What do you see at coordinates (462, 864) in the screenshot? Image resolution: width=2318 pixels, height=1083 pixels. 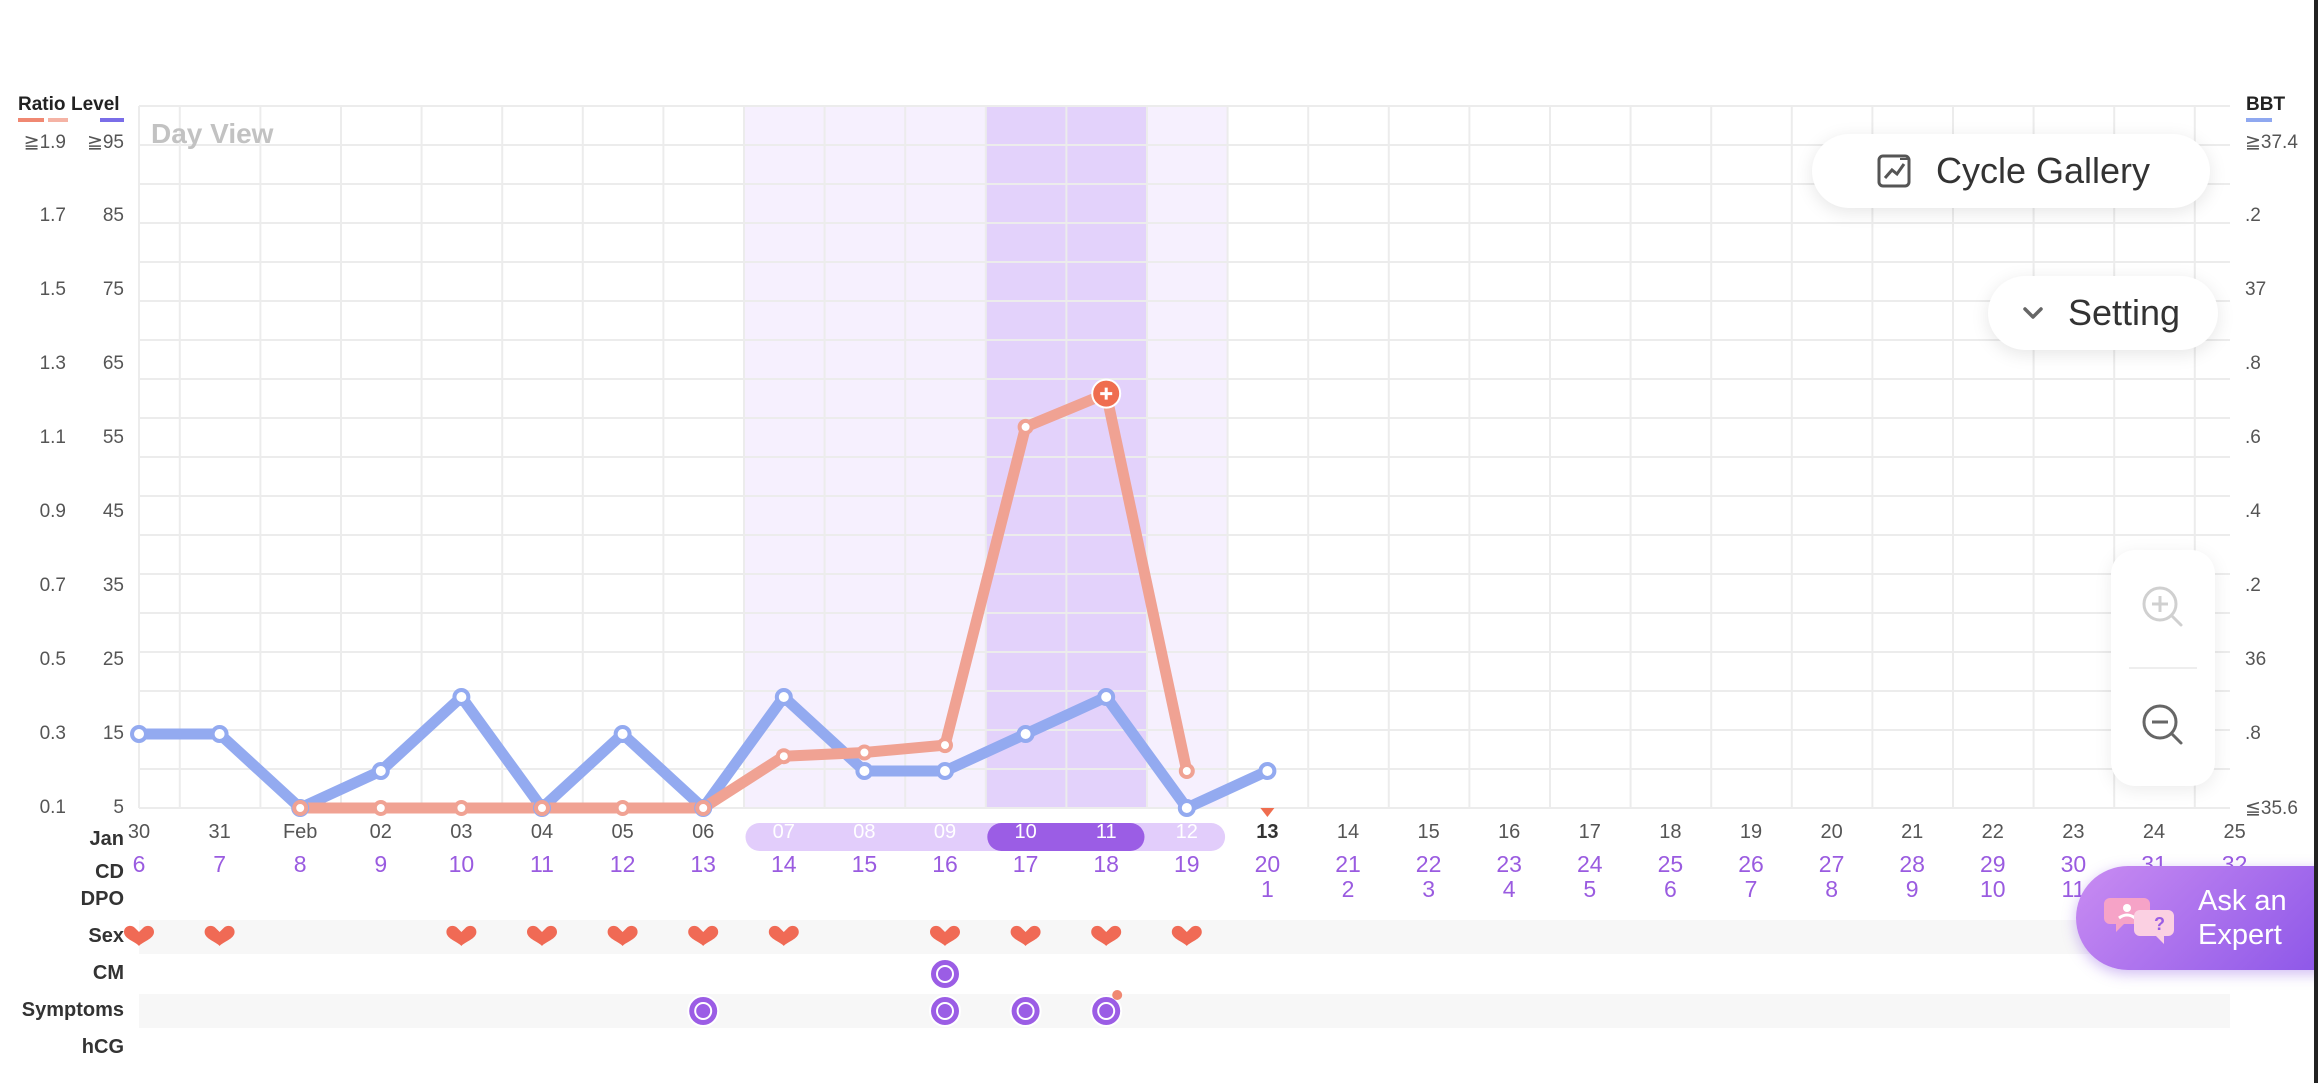 I see `cd-label: 10` at bounding box center [462, 864].